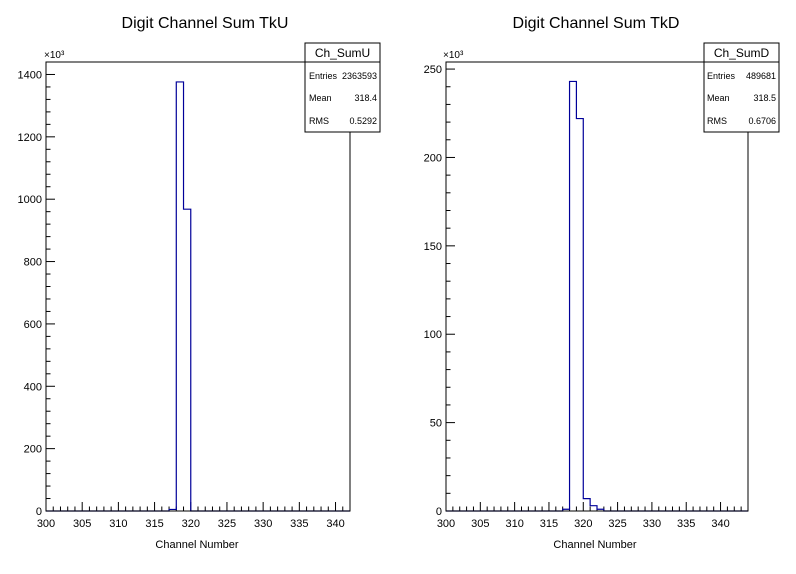  I want to click on stats-box-frame-left, so click(342, 87).